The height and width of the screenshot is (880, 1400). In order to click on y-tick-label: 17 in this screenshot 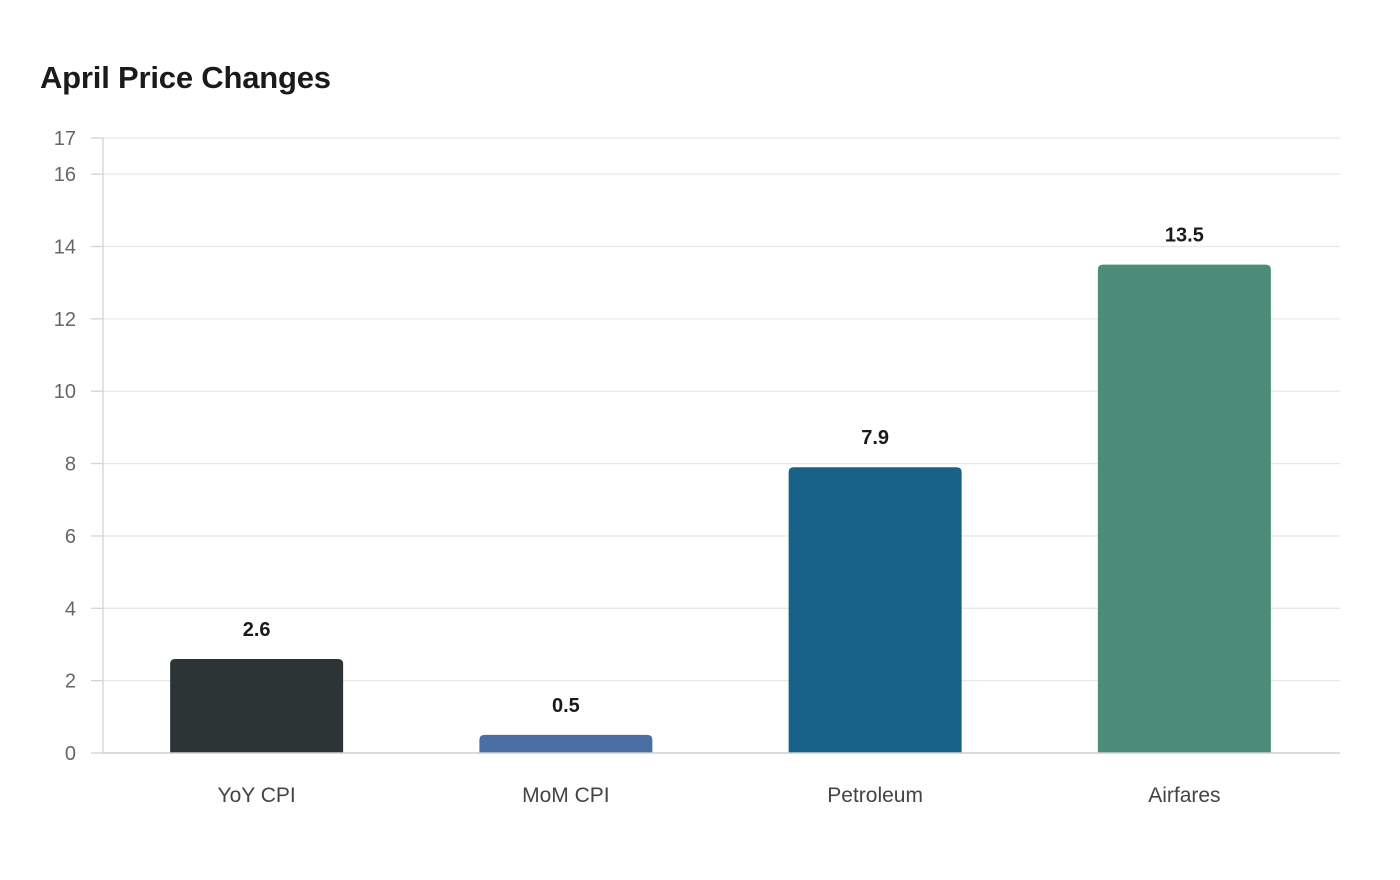, I will do `click(65, 139)`.